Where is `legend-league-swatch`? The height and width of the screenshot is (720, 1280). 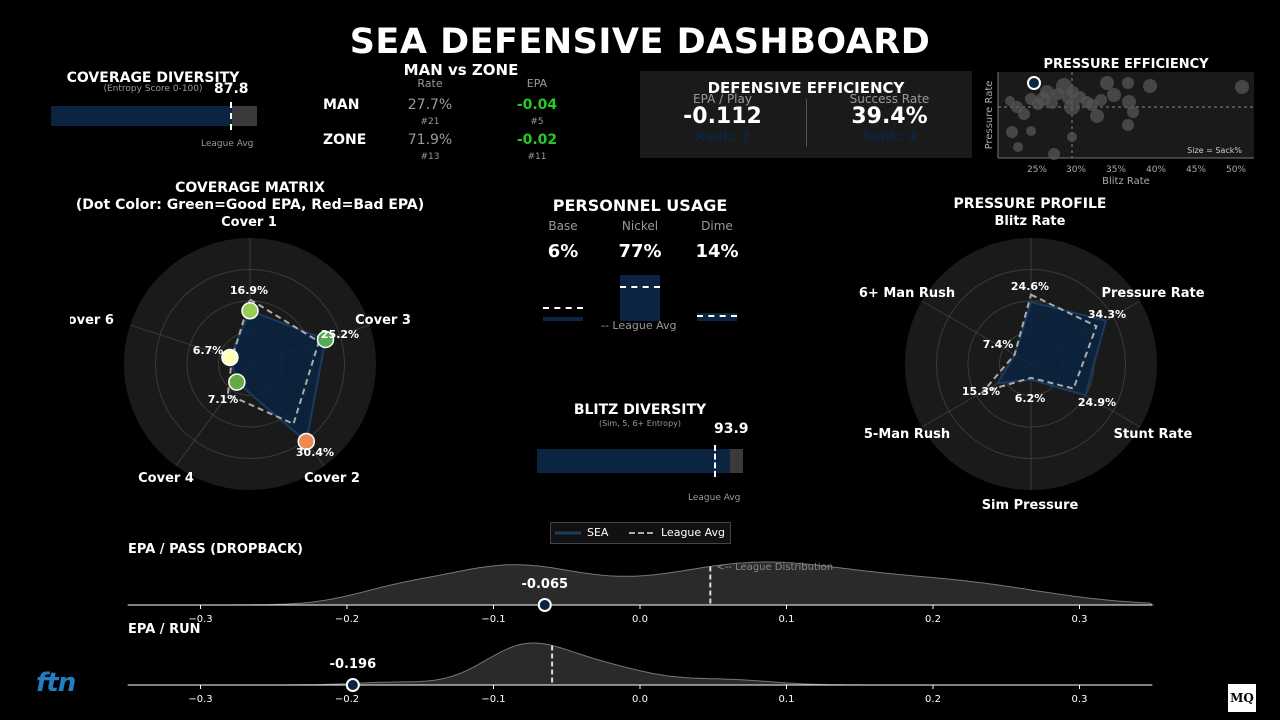 legend-league-swatch is located at coordinates (641, 533).